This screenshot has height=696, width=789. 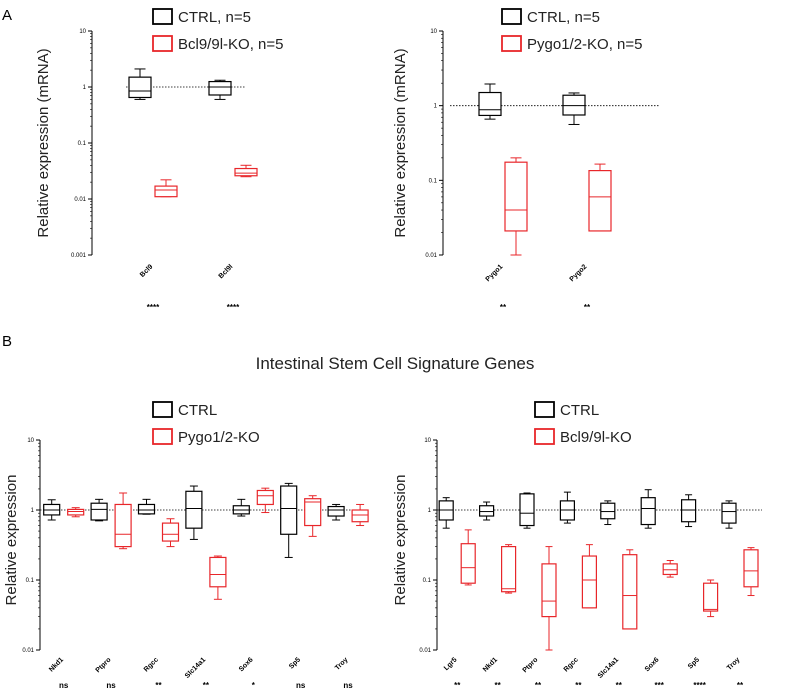 What do you see at coordinates (56, 664) in the screenshot?
I see `x-tick-label-Nkd1: Nkd1` at bounding box center [56, 664].